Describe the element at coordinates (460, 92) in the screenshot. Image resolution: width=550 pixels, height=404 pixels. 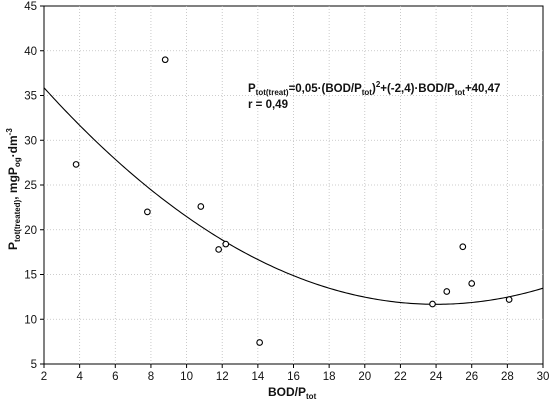
I see `eq-sub3: tot` at that location.